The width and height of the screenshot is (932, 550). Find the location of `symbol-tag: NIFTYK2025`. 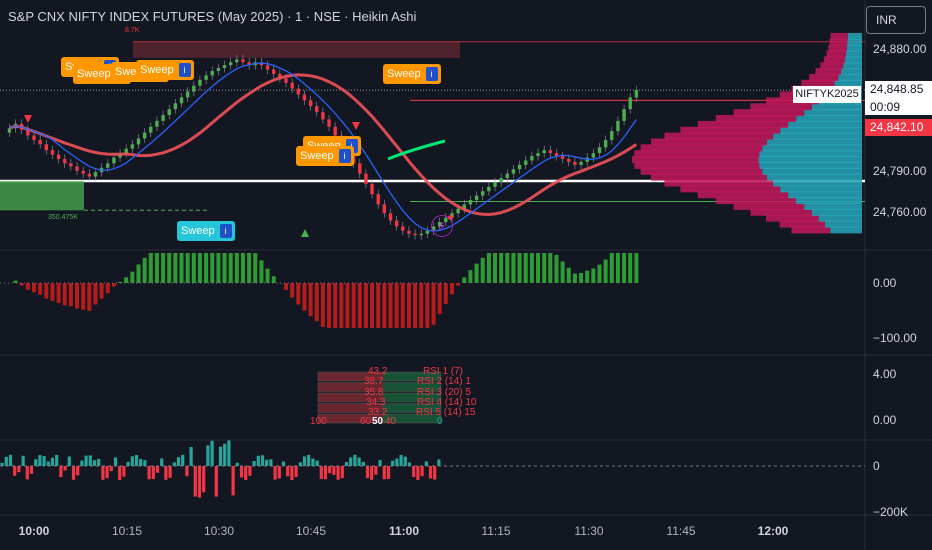

symbol-tag: NIFTYK2025 is located at coordinates (827, 94).